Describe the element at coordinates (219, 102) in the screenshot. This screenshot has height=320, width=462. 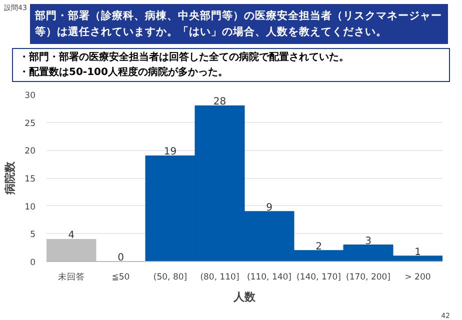
I see `data-label: 28` at that location.